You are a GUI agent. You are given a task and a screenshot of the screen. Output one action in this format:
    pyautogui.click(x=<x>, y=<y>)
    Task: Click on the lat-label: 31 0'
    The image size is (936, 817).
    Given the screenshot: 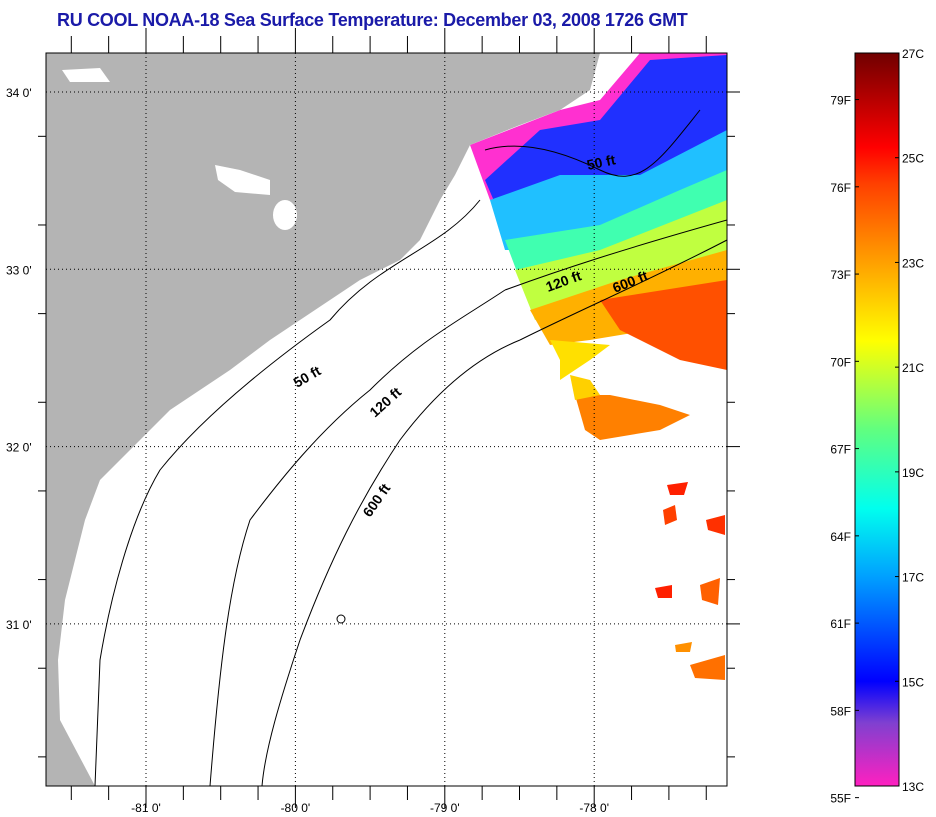 What is the action you would take?
    pyautogui.click(x=19, y=625)
    